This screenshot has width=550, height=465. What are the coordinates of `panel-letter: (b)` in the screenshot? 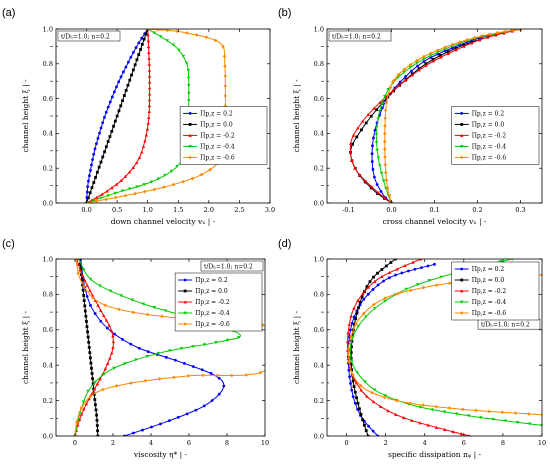 It's located at (284, 13).